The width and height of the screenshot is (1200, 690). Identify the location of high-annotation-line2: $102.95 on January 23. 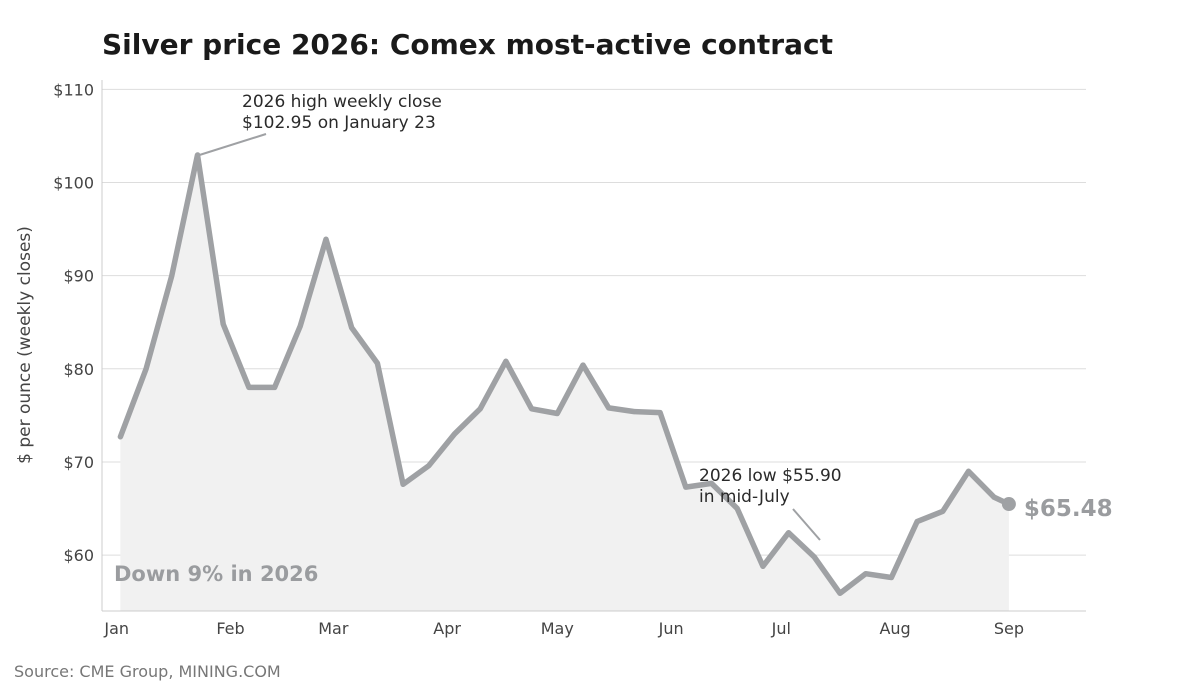
(339, 123).